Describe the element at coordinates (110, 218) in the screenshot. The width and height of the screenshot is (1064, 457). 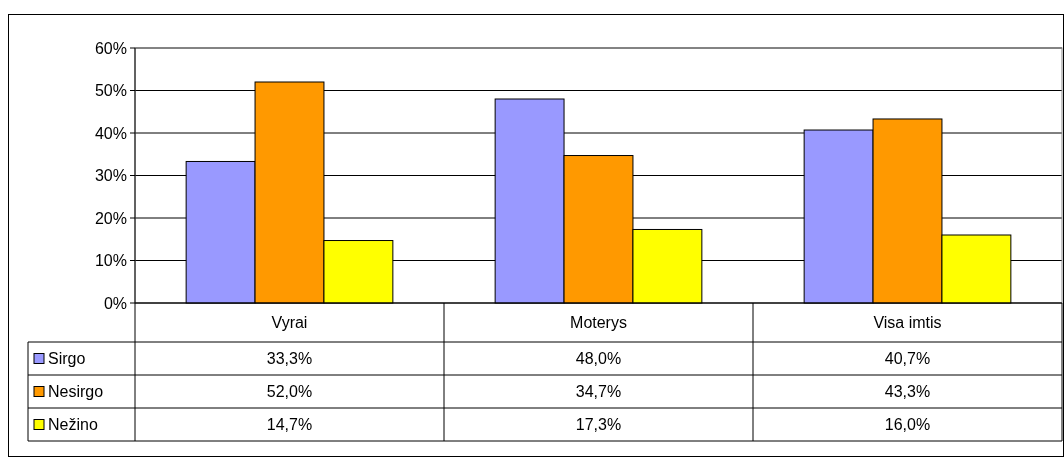
I see `y-tick-label: 20%` at that location.